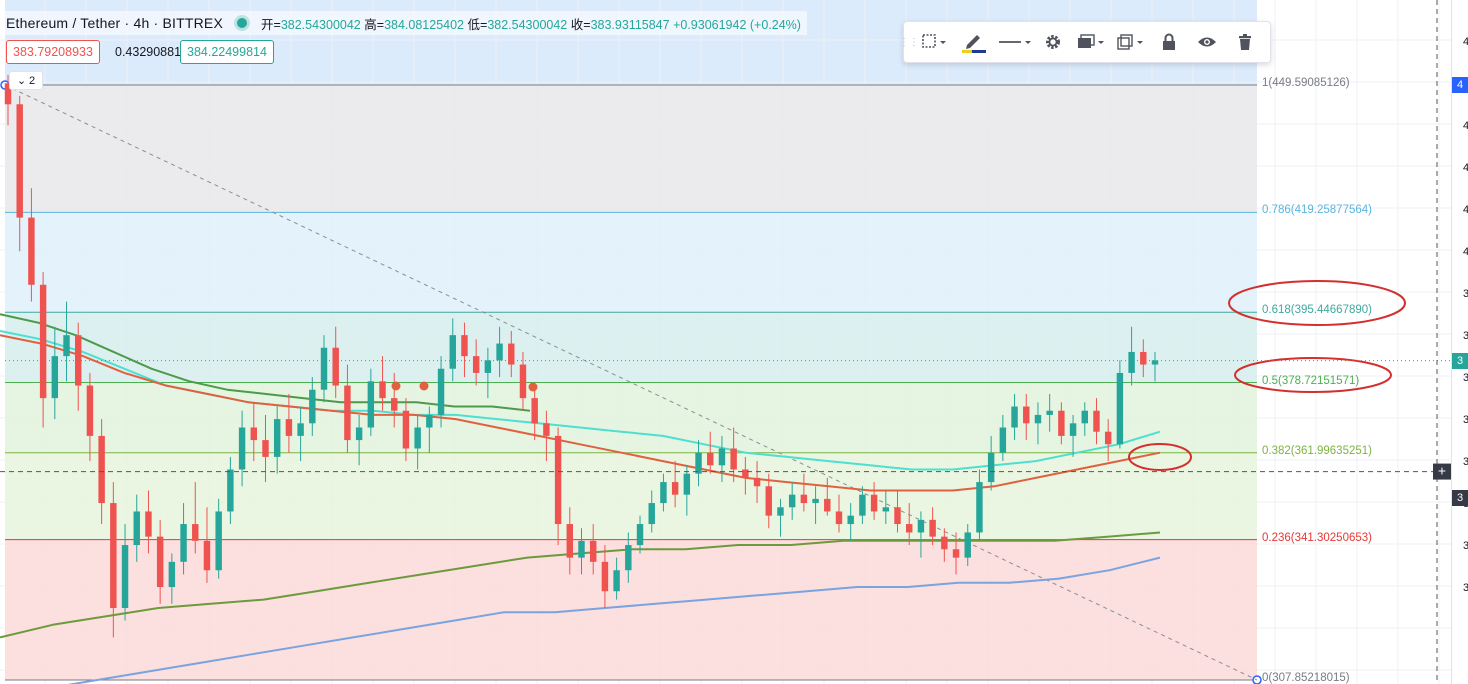 This screenshot has width=1468, height=684. I want to click on sell-price-box: 383.79208933, so click(53, 52).